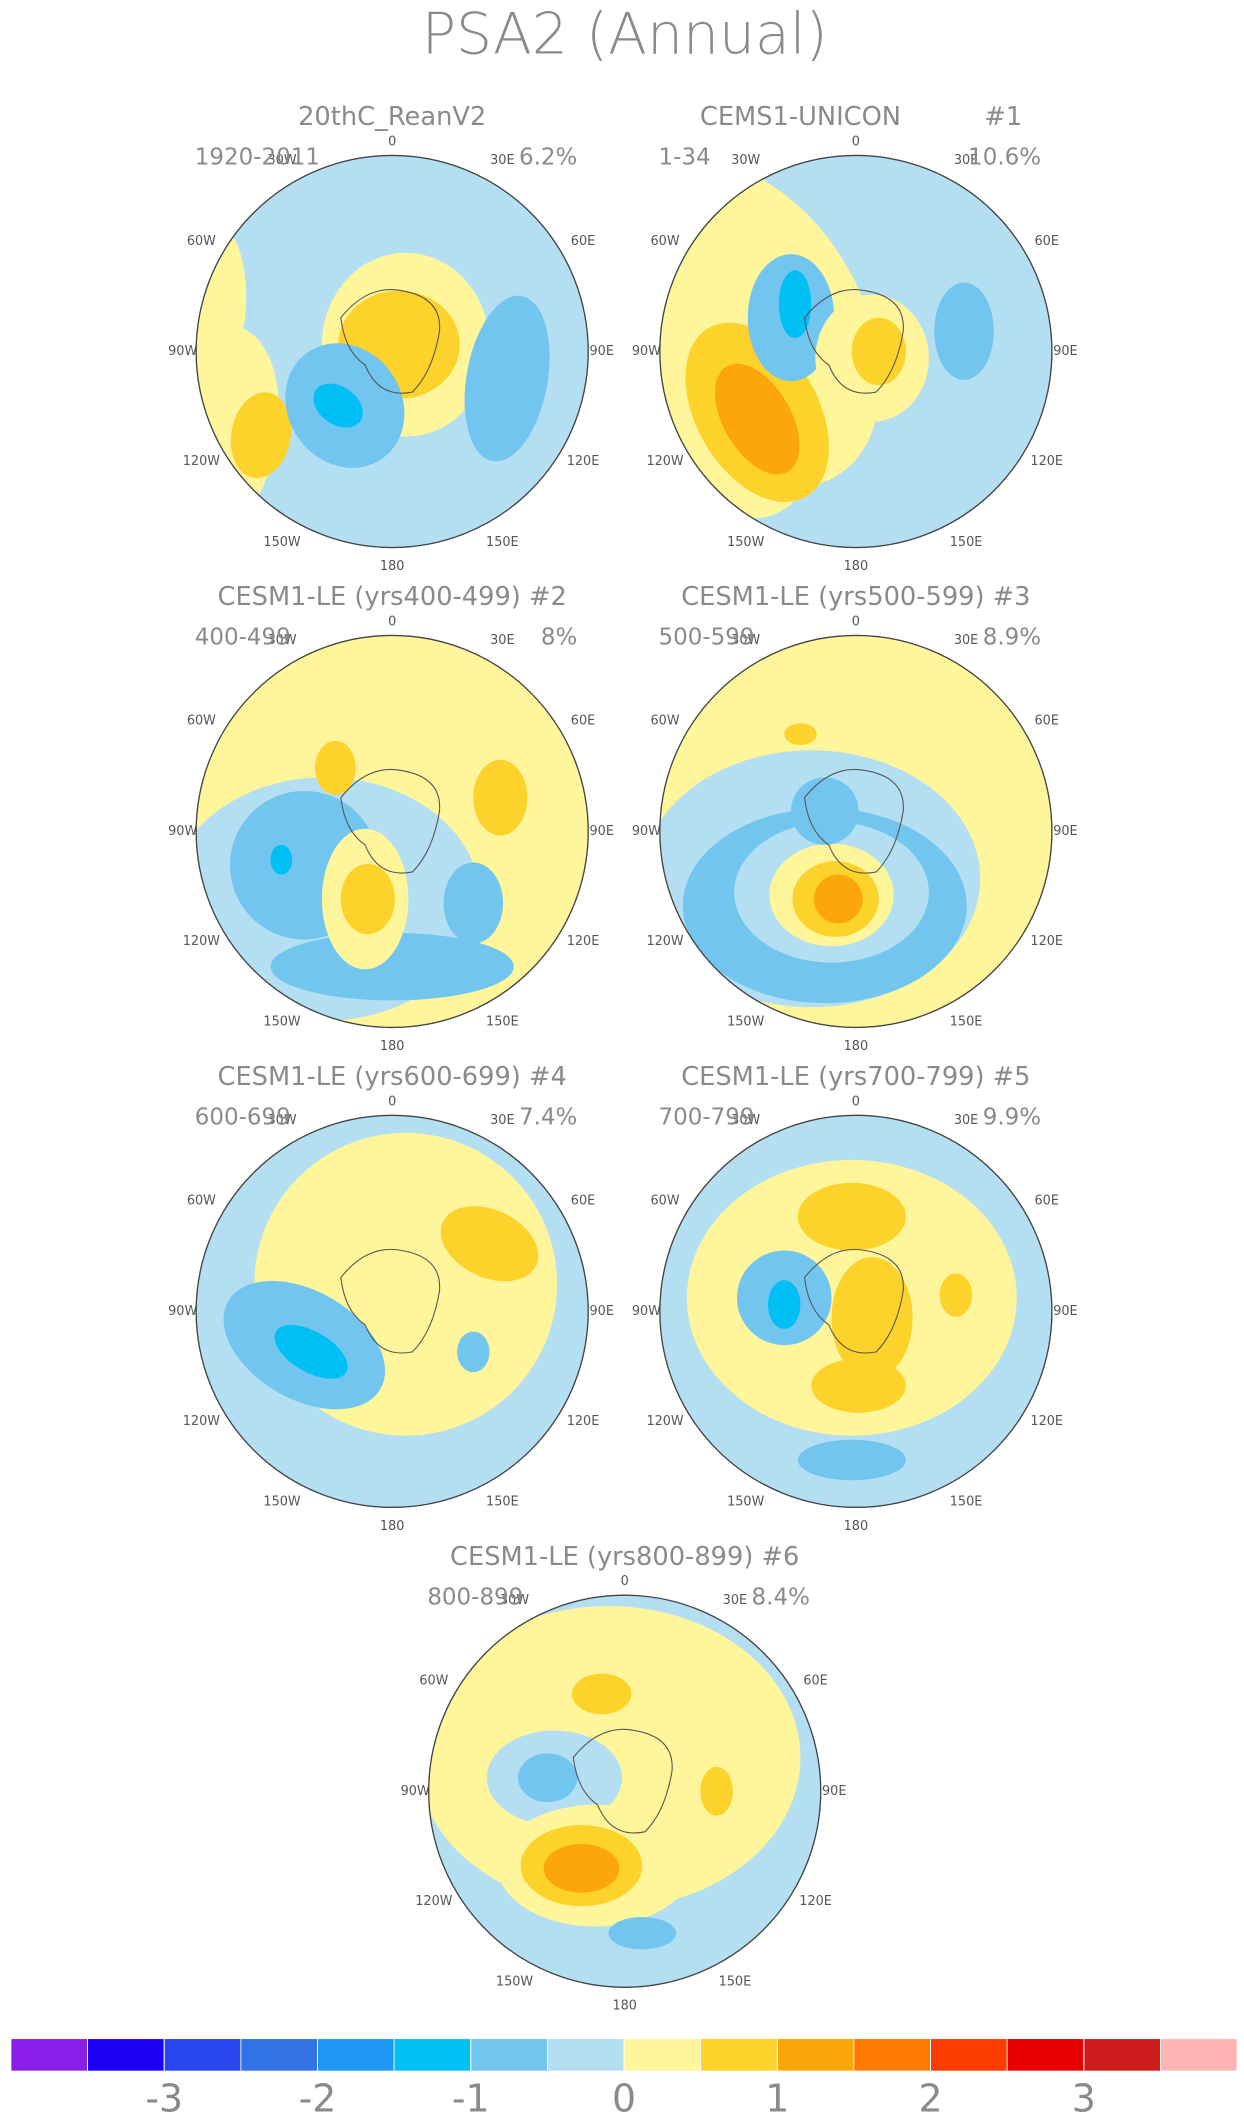  I want to click on panel-title: CESM1-LE (yrs800-899) #6, so click(624, 1557).